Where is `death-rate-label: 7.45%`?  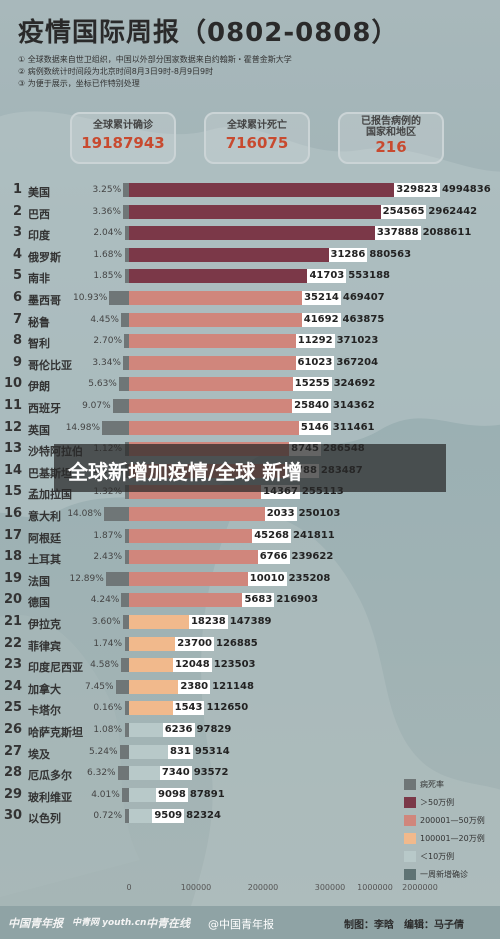
death-rate-label: 7.45% is located at coordinates (99, 686).